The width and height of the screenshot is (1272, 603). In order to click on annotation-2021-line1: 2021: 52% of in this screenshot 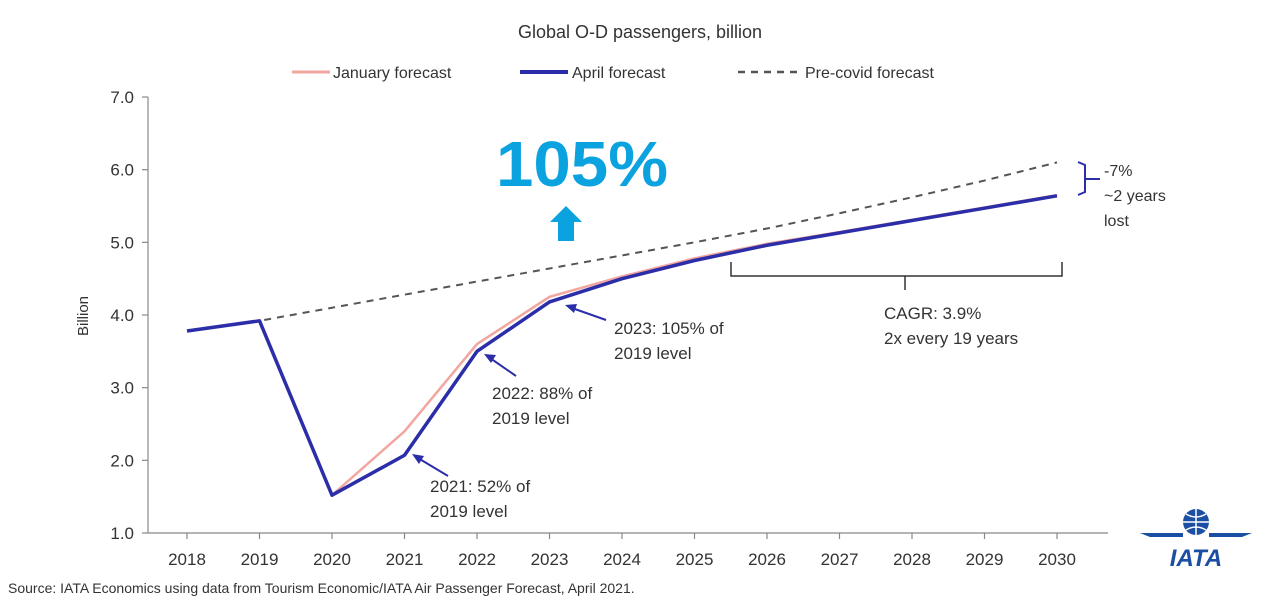, I will do `click(480, 486)`.